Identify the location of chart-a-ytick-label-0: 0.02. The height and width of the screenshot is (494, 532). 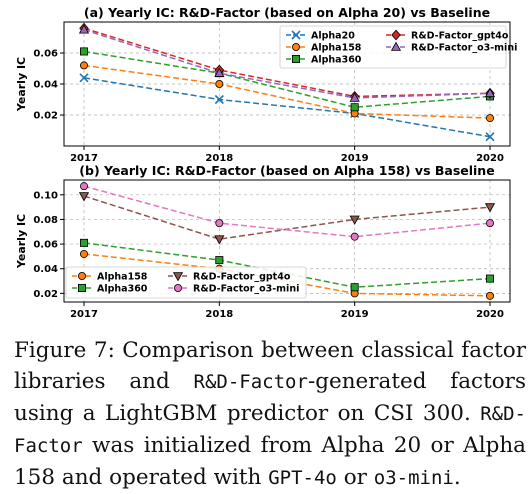
(45, 116).